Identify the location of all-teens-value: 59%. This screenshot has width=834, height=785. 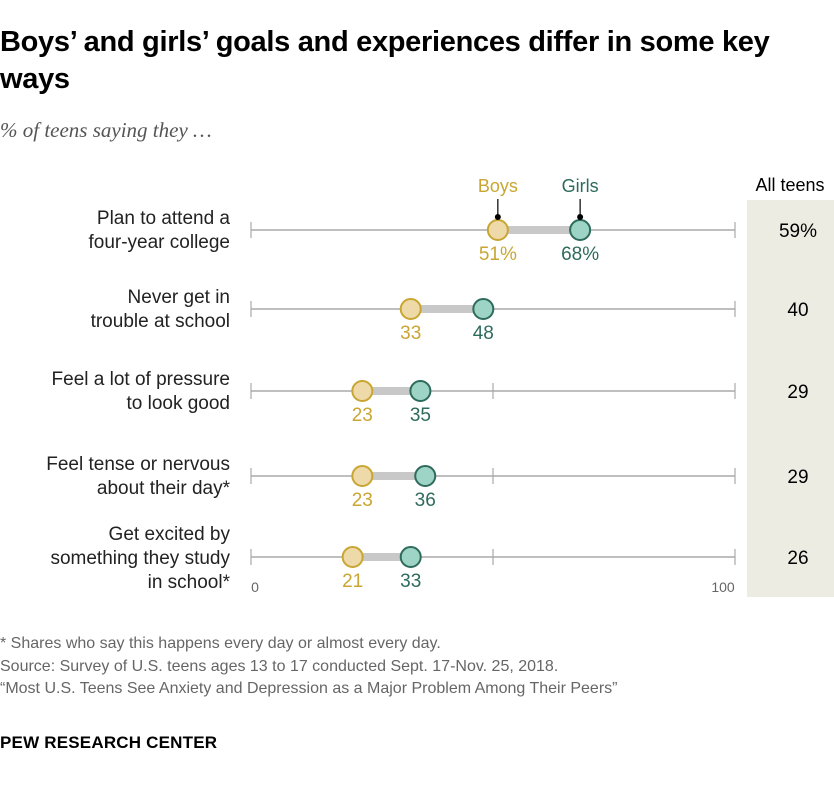
(798, 231).